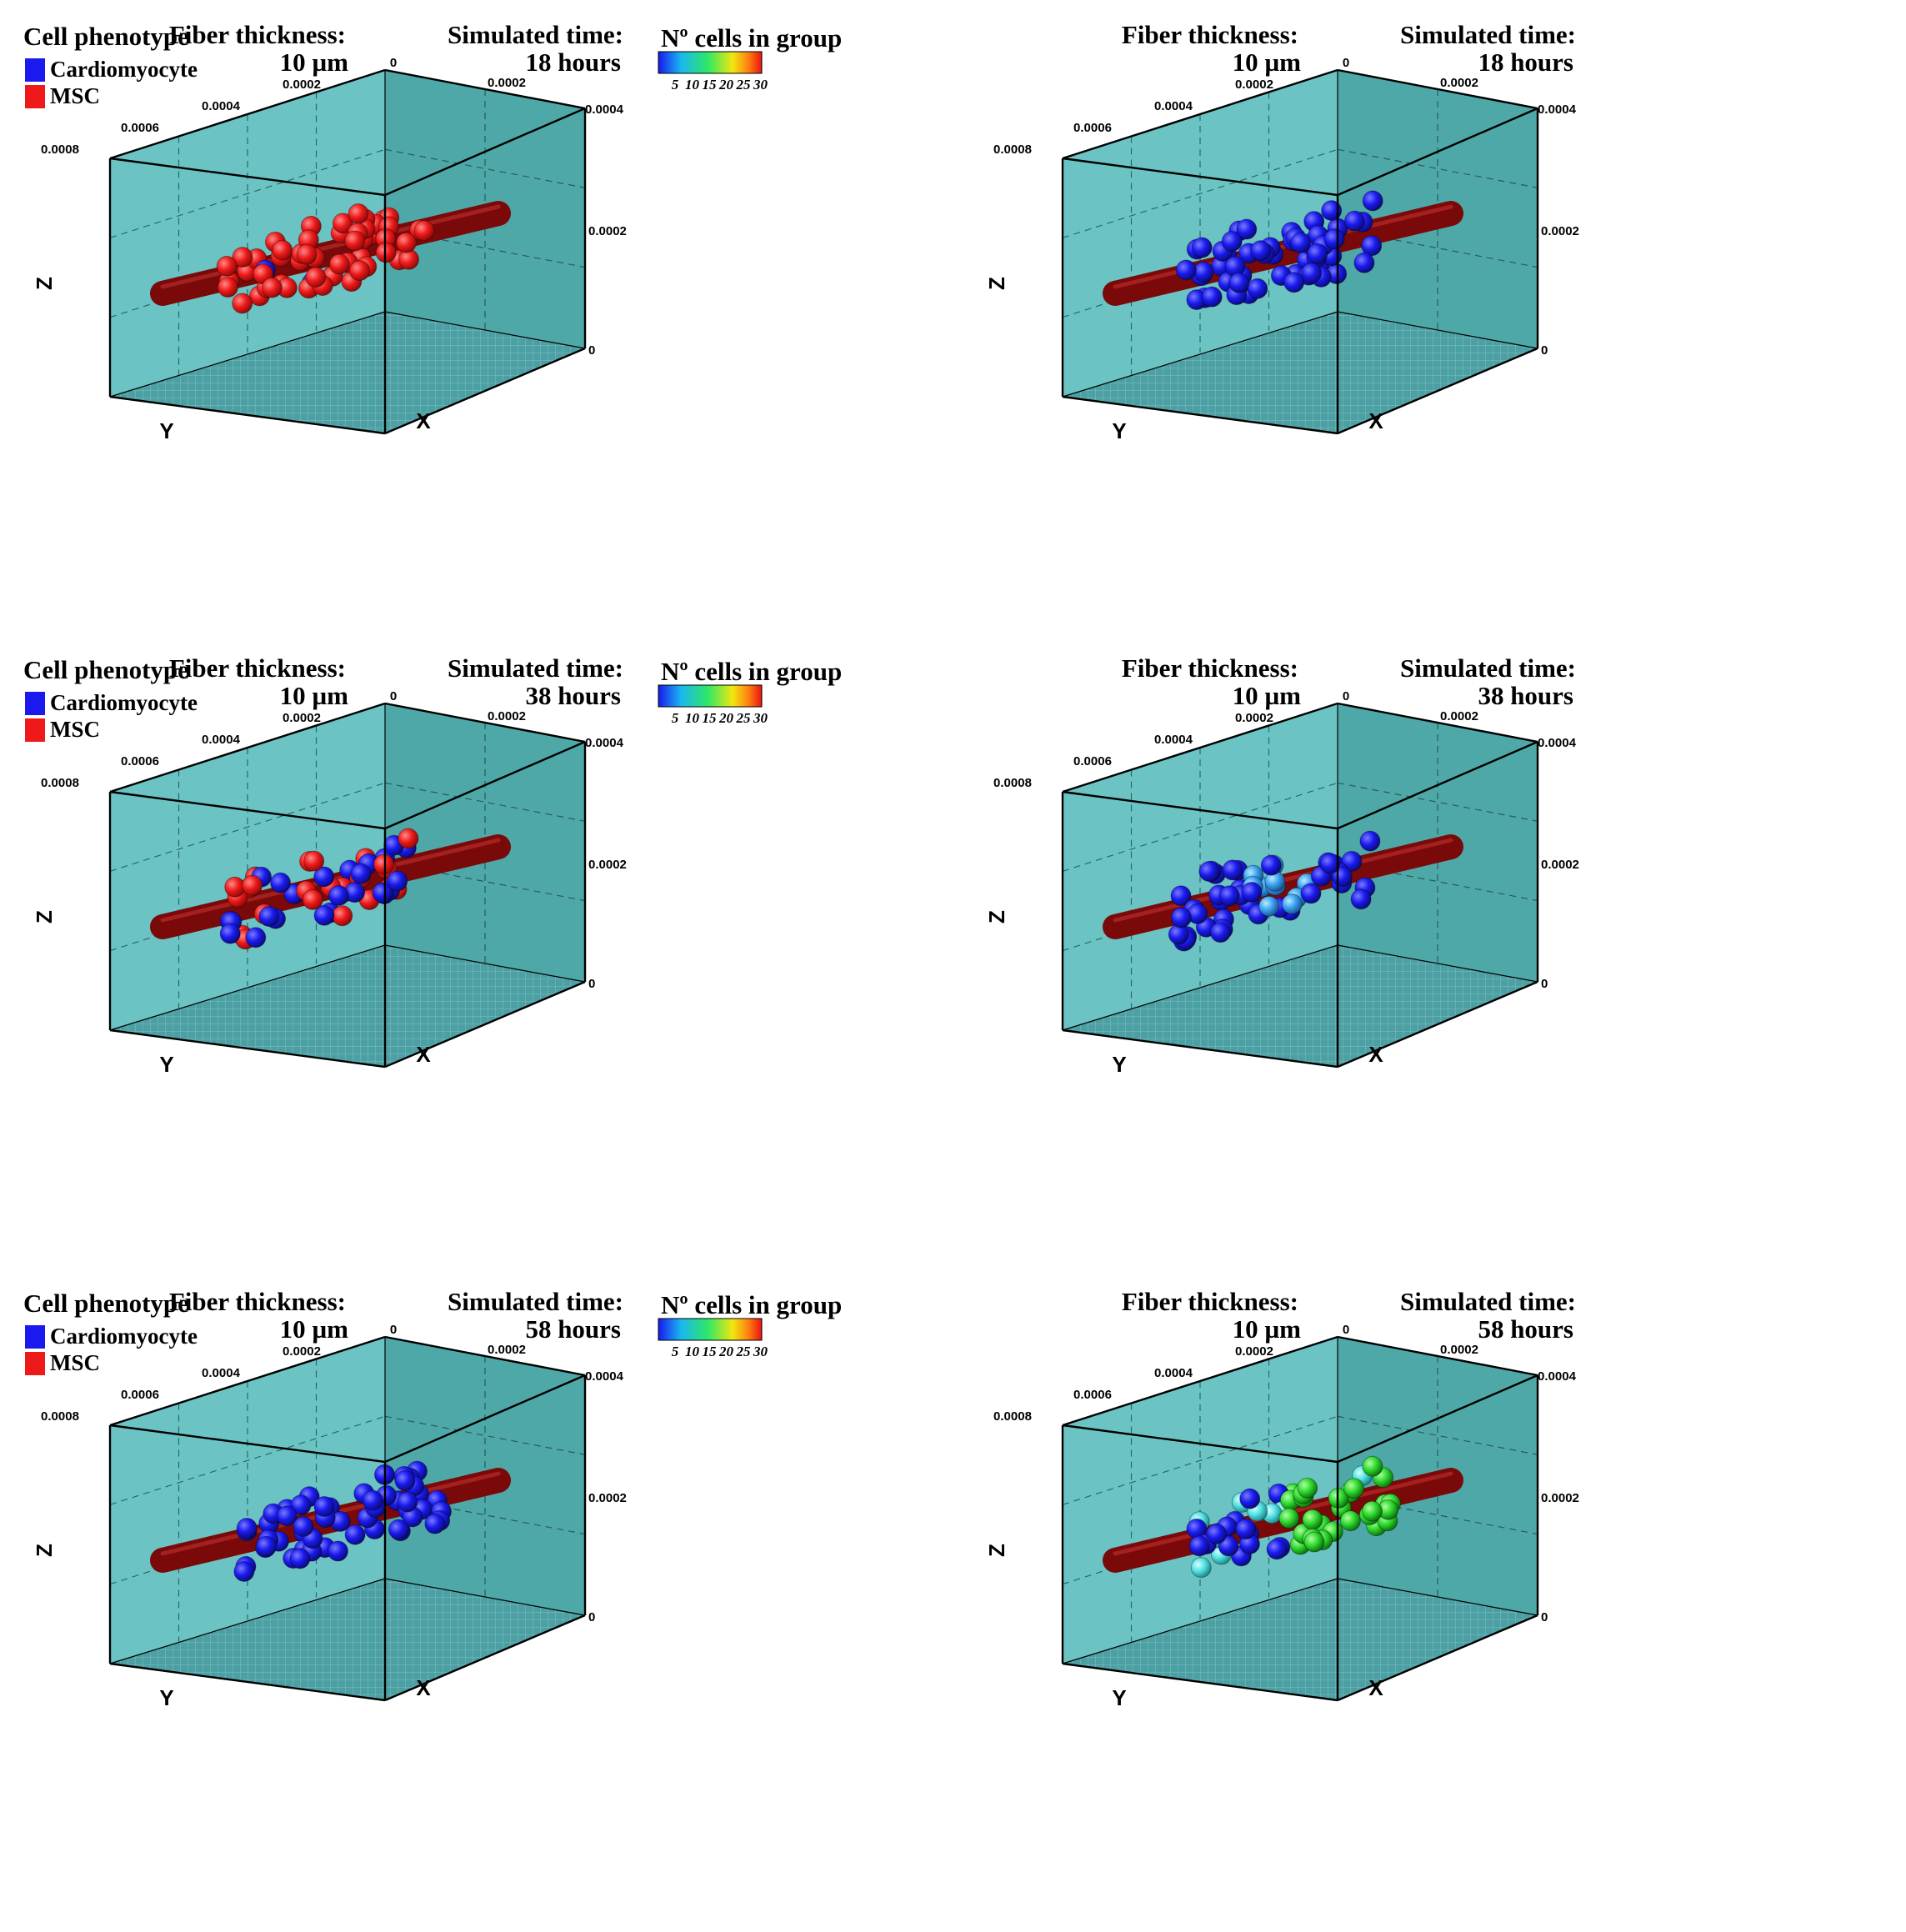 This screenshot has width=1906, height=1932. What do you see at coordinates (573, 63) in the screenshot?
I see `simulated-time-value: 18 hours` at bounding box center [573, 63].